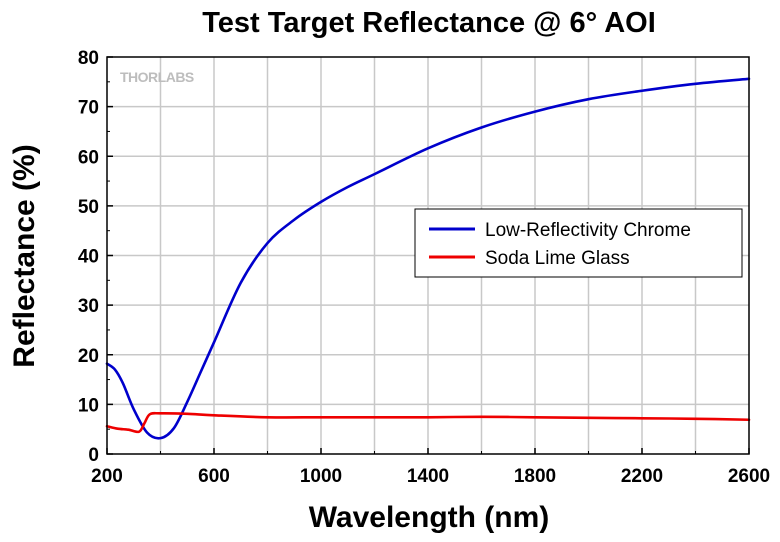 The image size is (780, 542). What do you see at coordinates (557, 258) in the screenshot?
I see `legend-label-glass: Soda Lime Glass` at bounding box center [557, 258].